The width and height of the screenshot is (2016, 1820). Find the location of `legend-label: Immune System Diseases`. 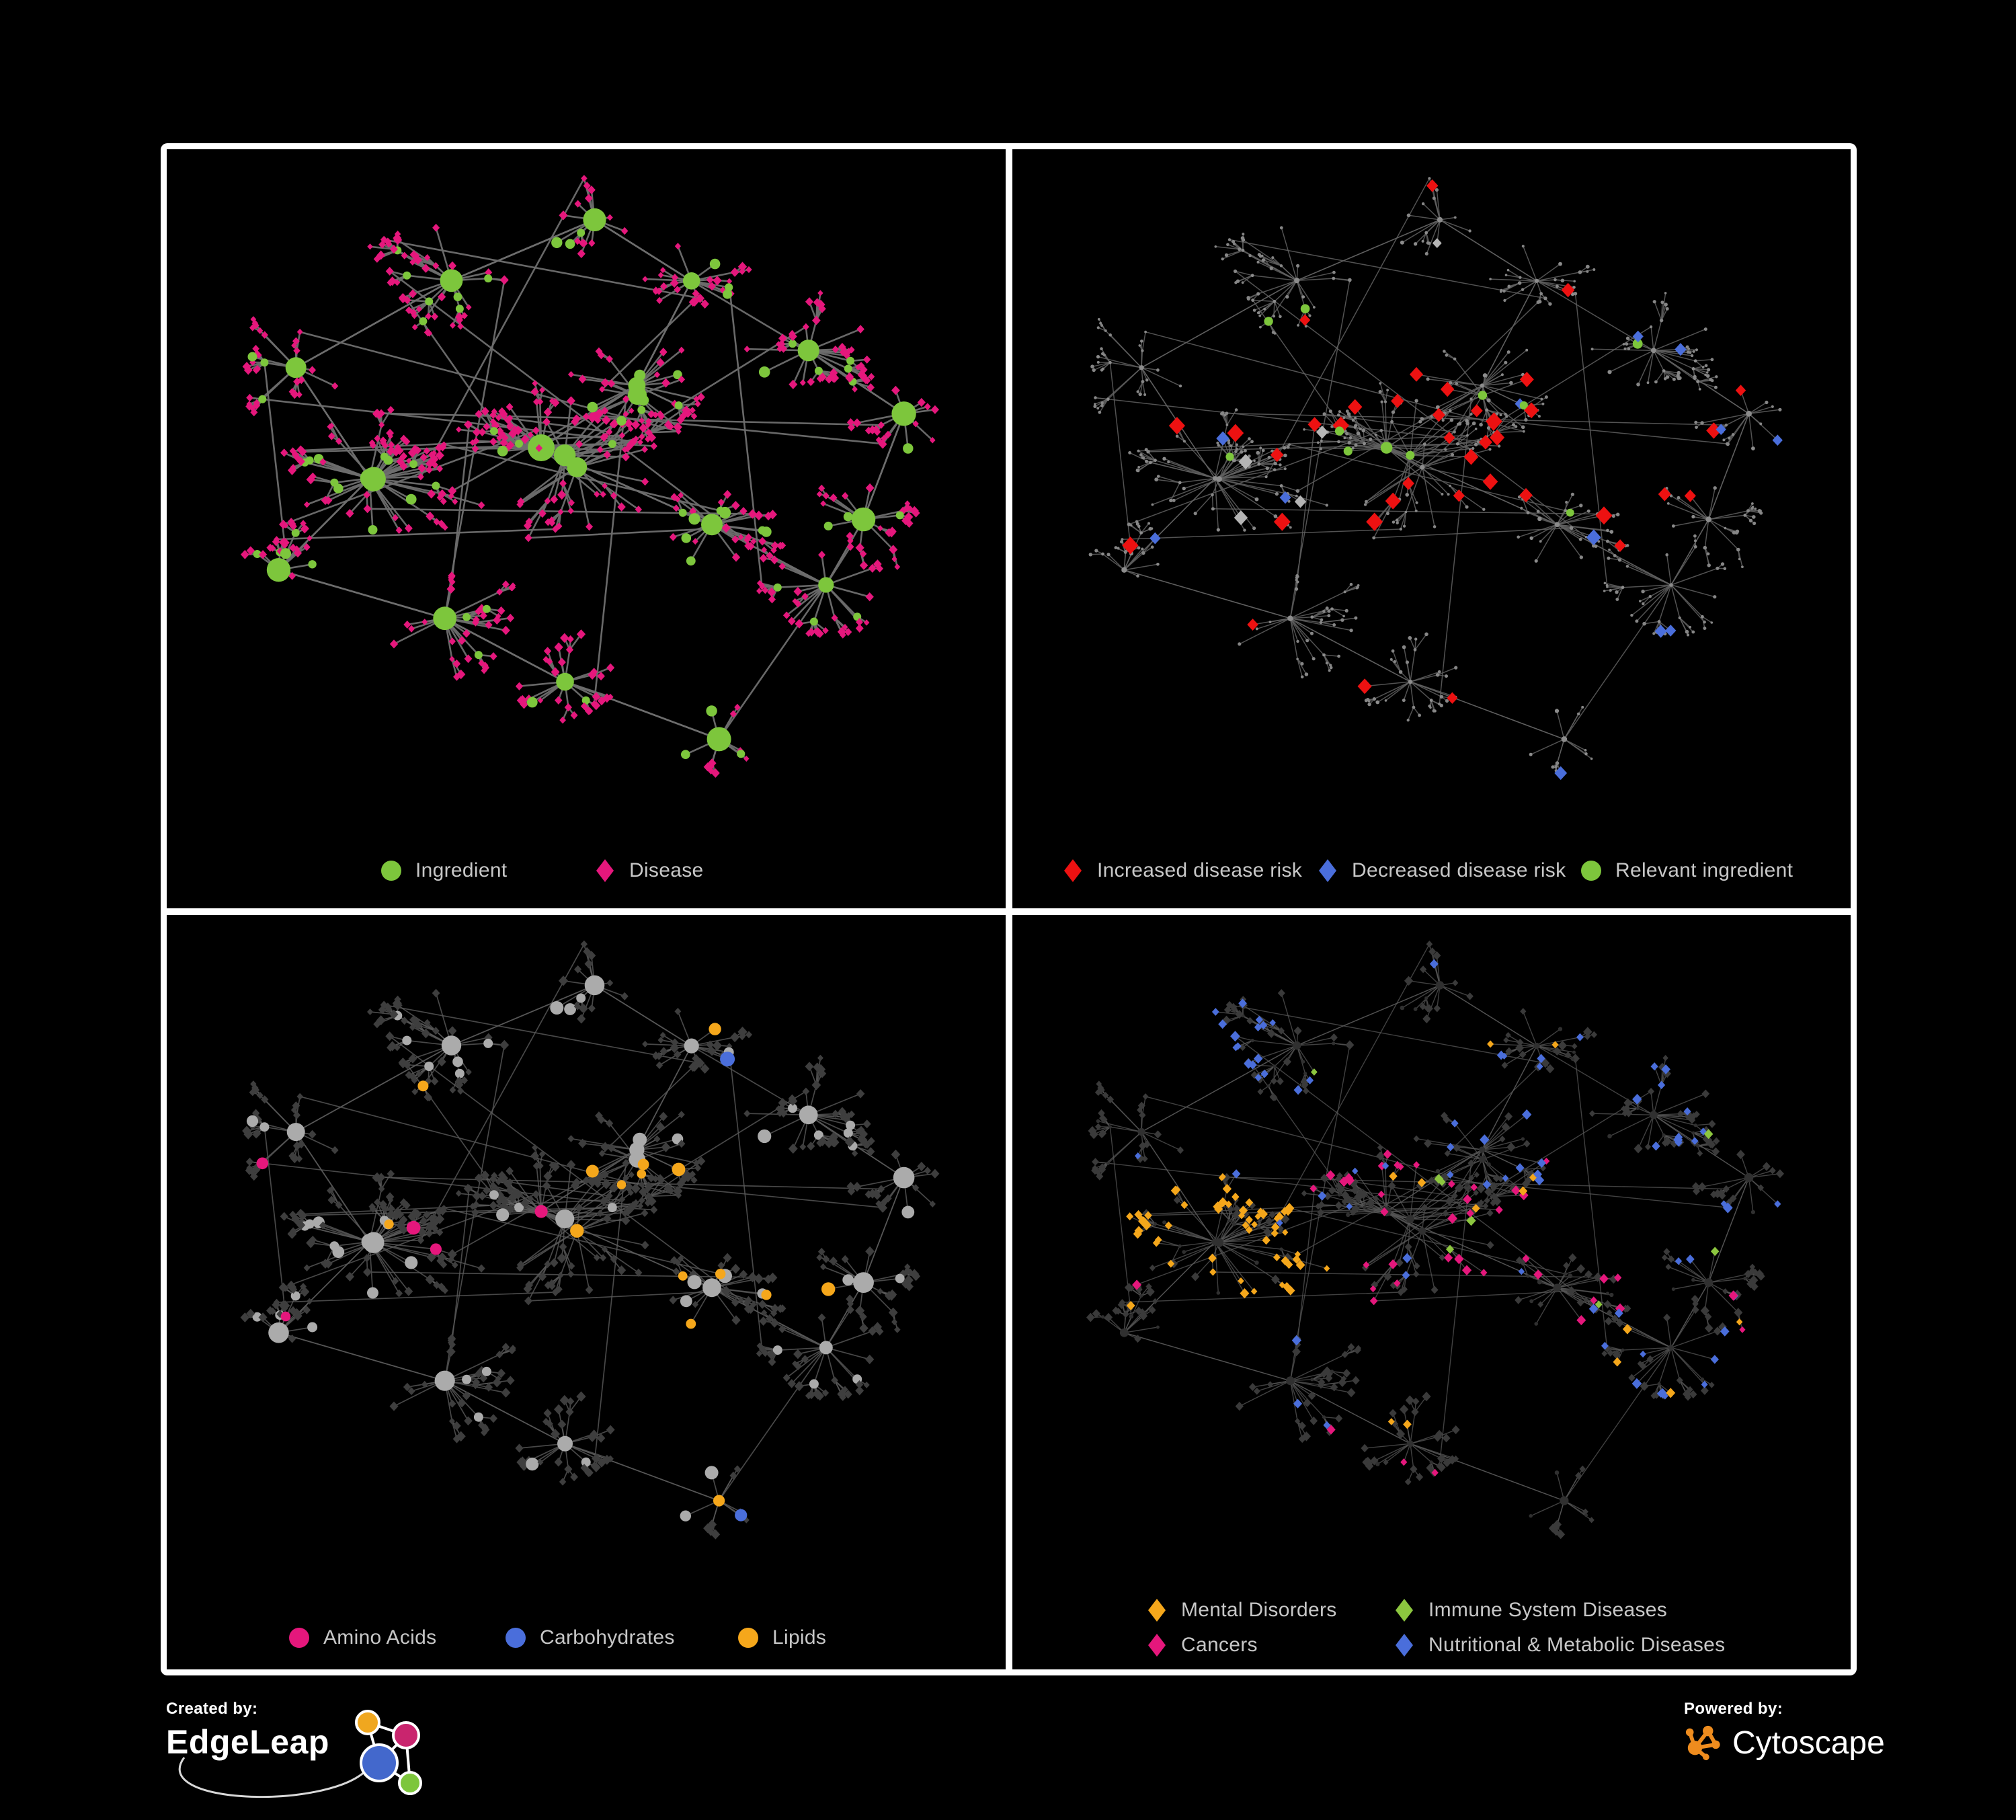

legend-label: Immune System Diseases is located at coordinates (1548, 1610).